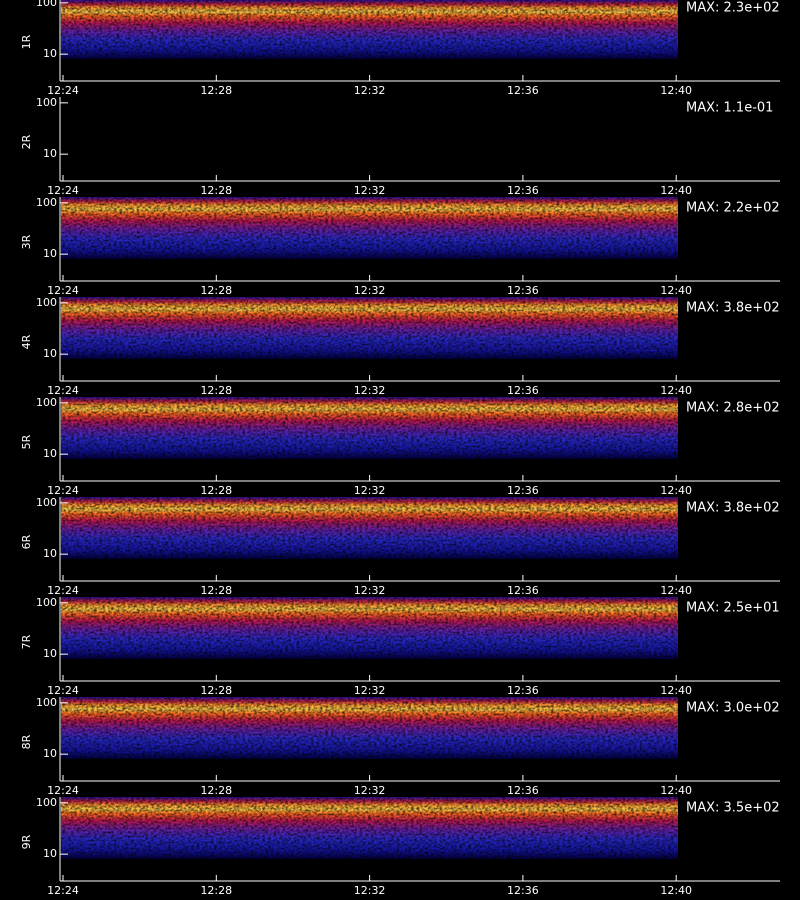  Describe the element at coordinates (733, 408) in the screenshot. I see `max-annotation: MAX: 2.8e+02` at that location.